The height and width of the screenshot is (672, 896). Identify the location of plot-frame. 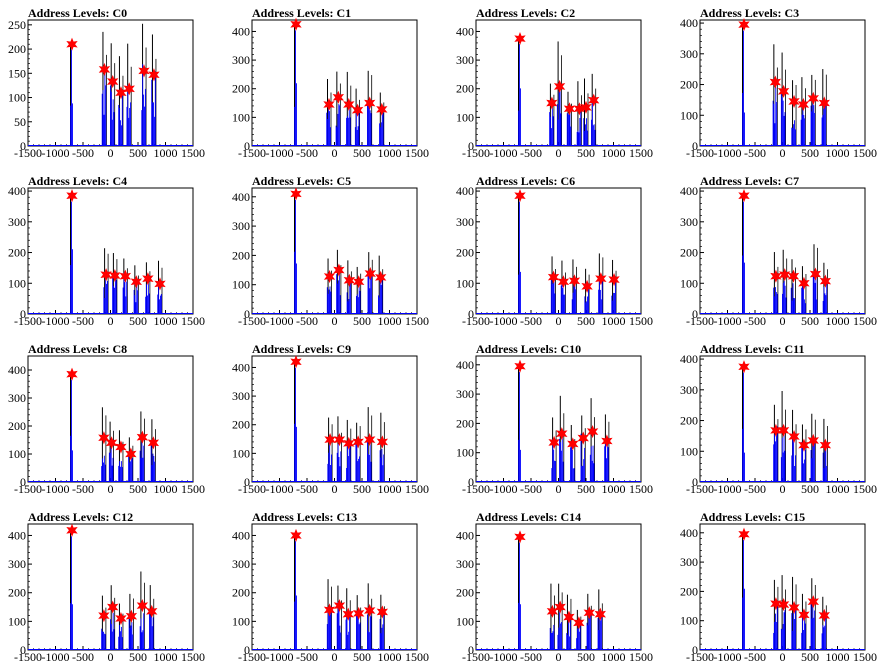
(334, 419).